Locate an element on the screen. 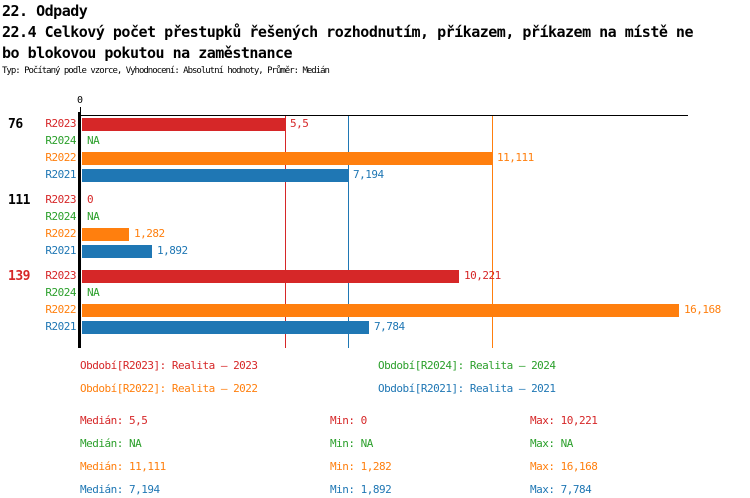 The image size is (750, 498). page-title: 22. Odpady is located at coordinates (45, 11).